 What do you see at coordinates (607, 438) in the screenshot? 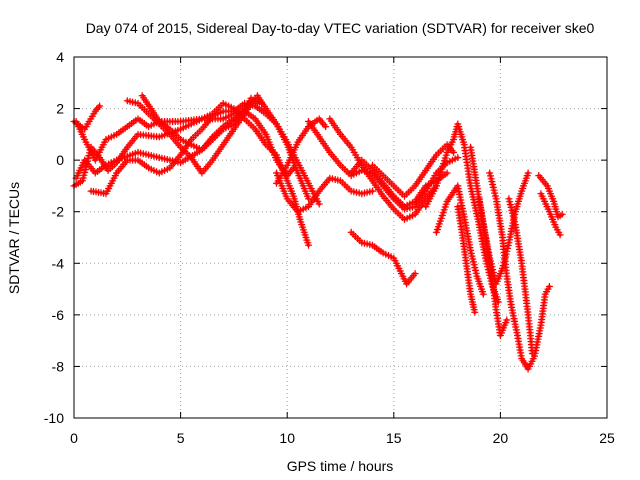
I see `x-tick-label: 25` at bounding box center [607, 438].